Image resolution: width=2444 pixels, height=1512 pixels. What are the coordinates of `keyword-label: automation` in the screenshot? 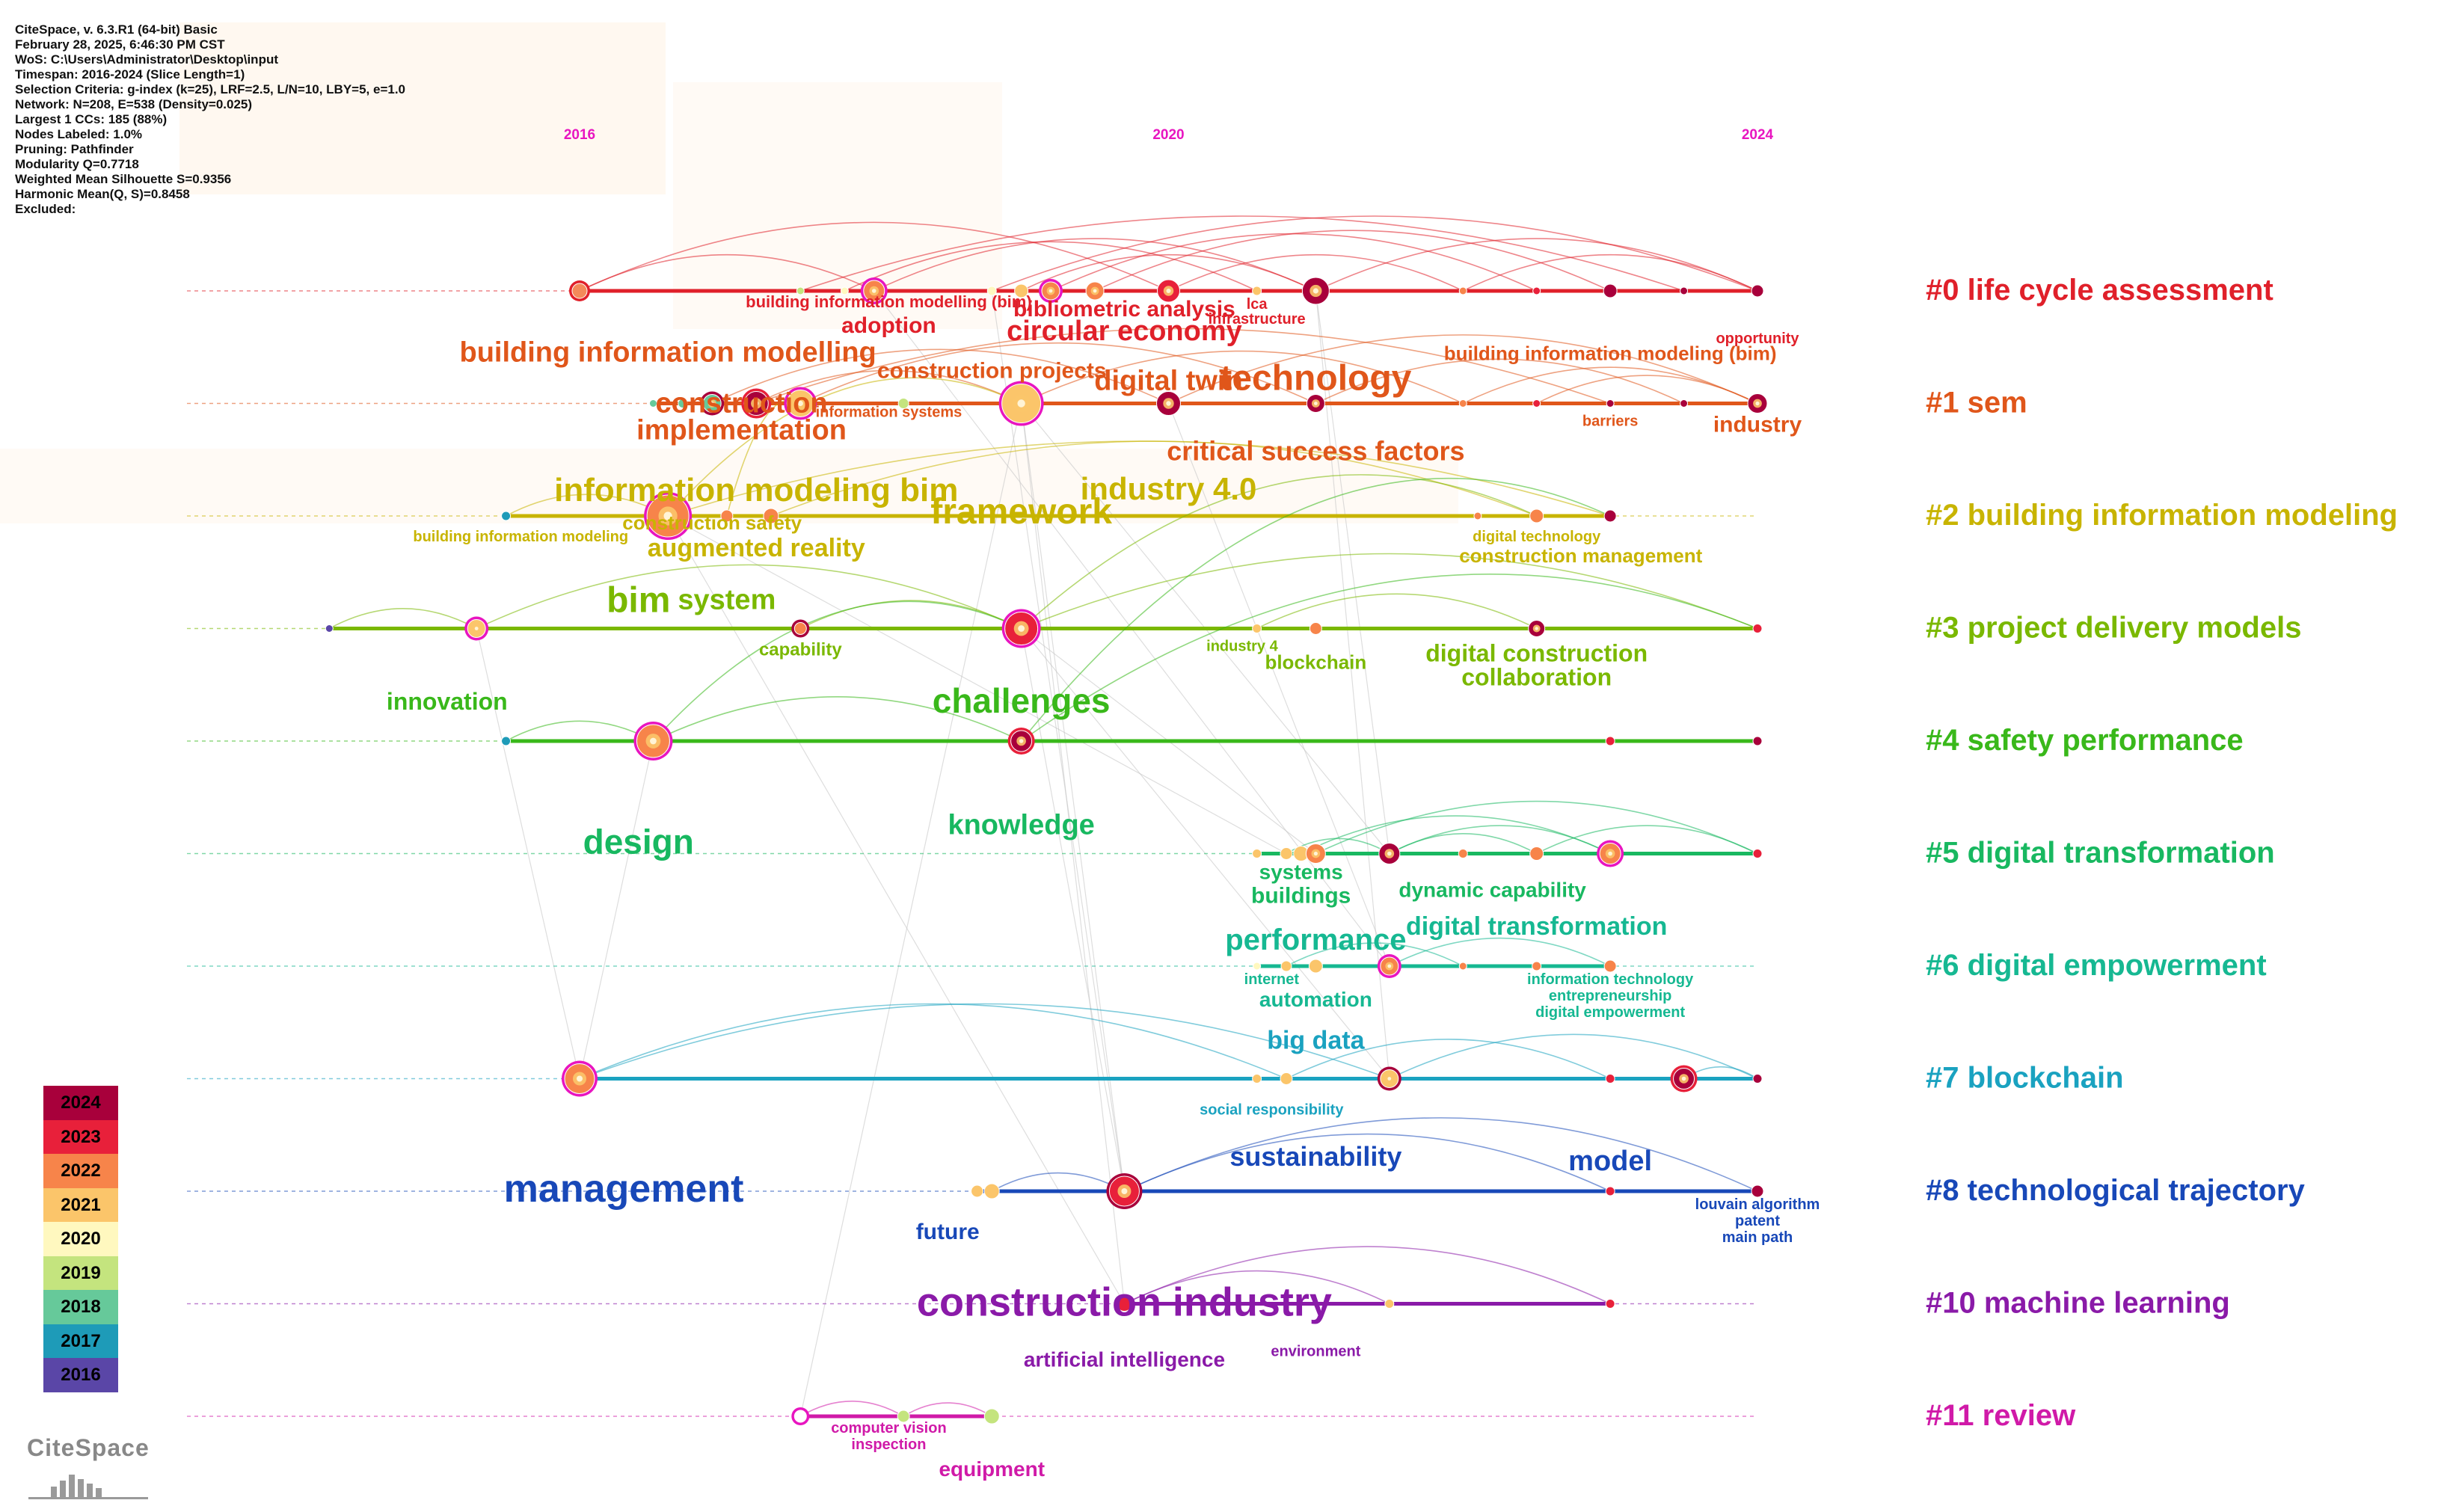 It's located at (1315, 999).